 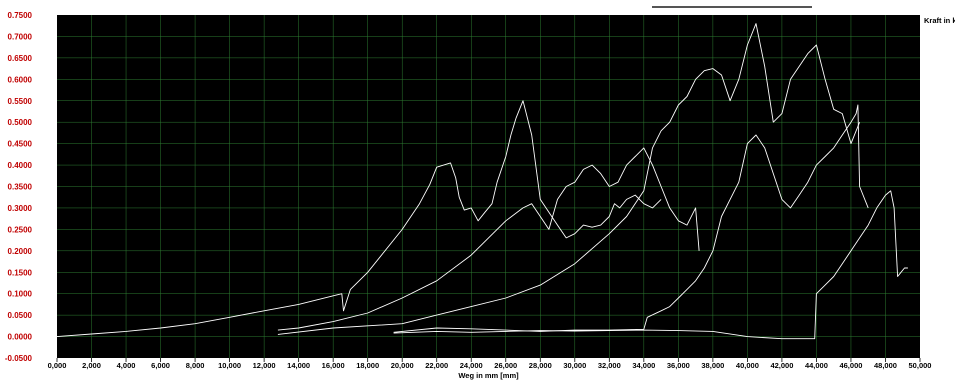 I want to click on x-tick-label: 12,000, so click(x=264, y=365).